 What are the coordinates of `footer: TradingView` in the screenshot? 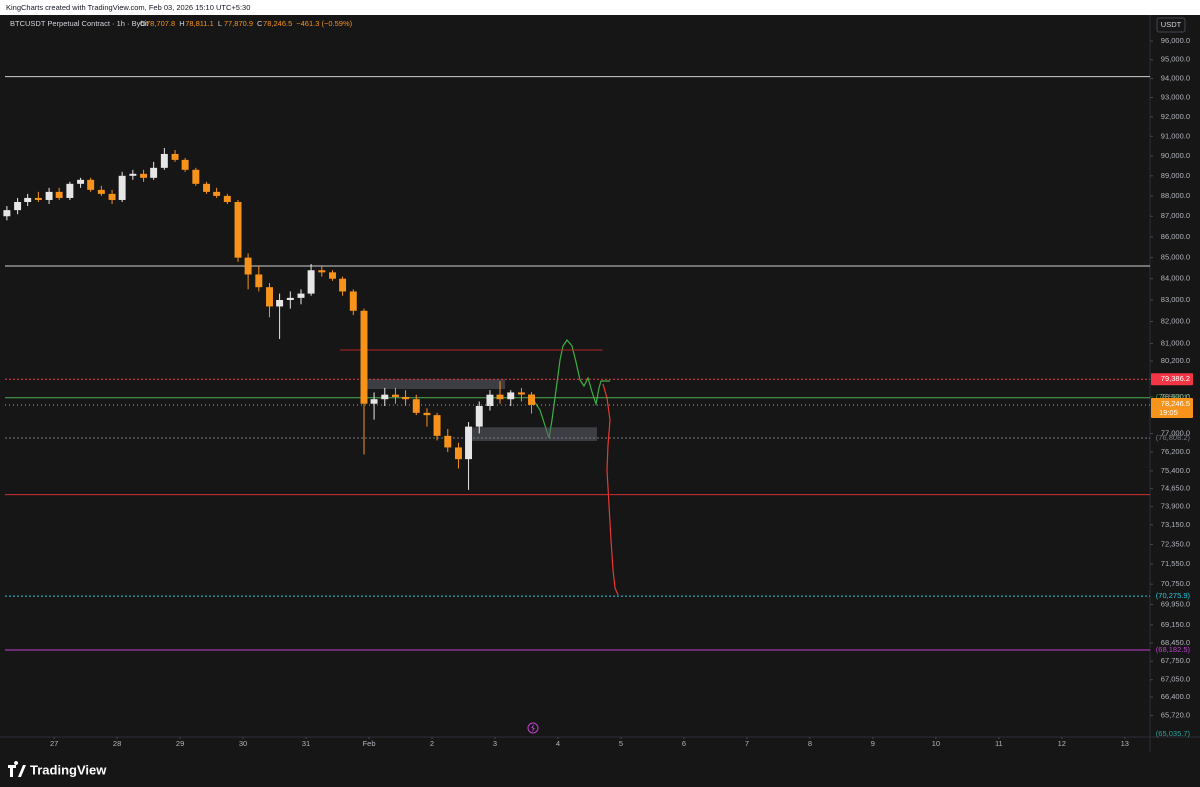 It's located at (57, 769).